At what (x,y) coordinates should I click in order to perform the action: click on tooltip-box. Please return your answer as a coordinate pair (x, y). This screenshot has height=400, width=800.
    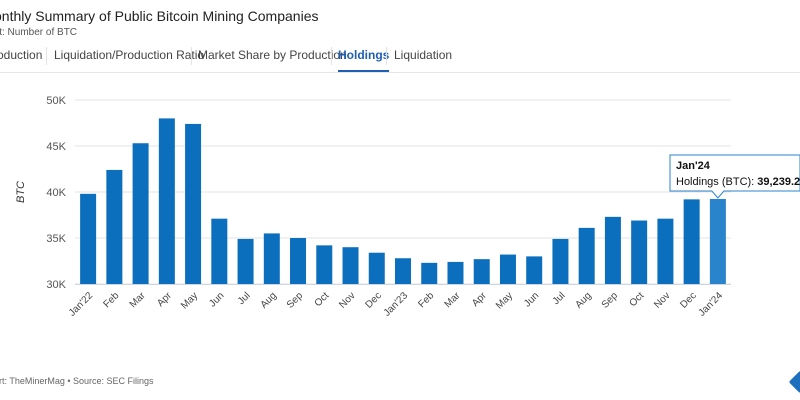
    Looking at the image, I should click on (734, 176).